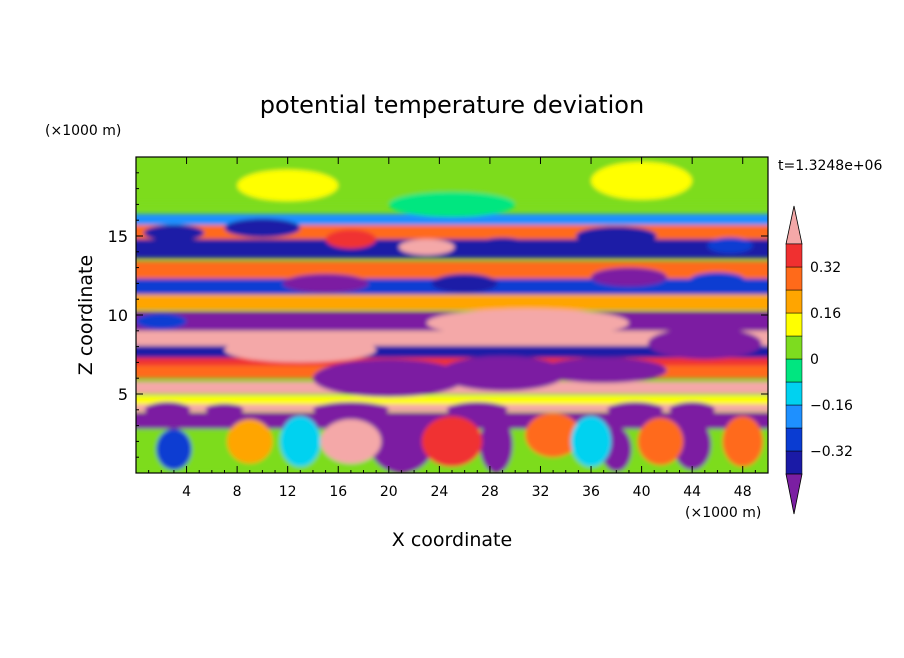 The image size is (904, 658). What do you see at coordinates (825, 314) in the screenshot?
I see `colorbar-tick-label: 0.16` at bounding box center [825, 314].